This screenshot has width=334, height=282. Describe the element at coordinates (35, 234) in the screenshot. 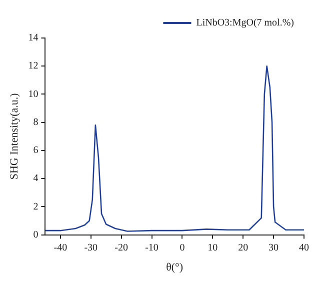

I see `y-tick-label: 0` at that location.